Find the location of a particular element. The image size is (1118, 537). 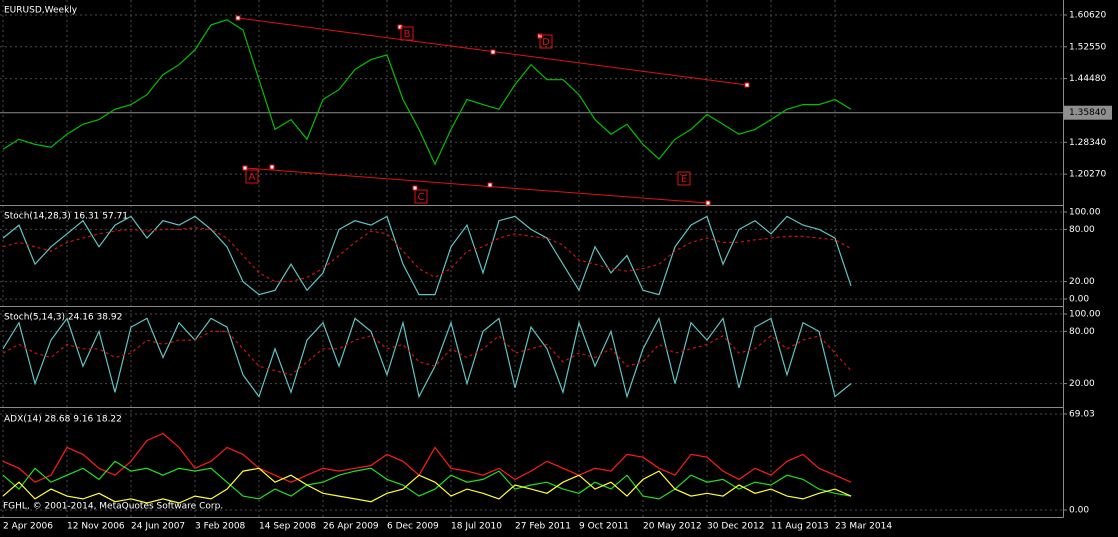

x-tick-label: 20 May 2012 is located at coordinates (672, 527).